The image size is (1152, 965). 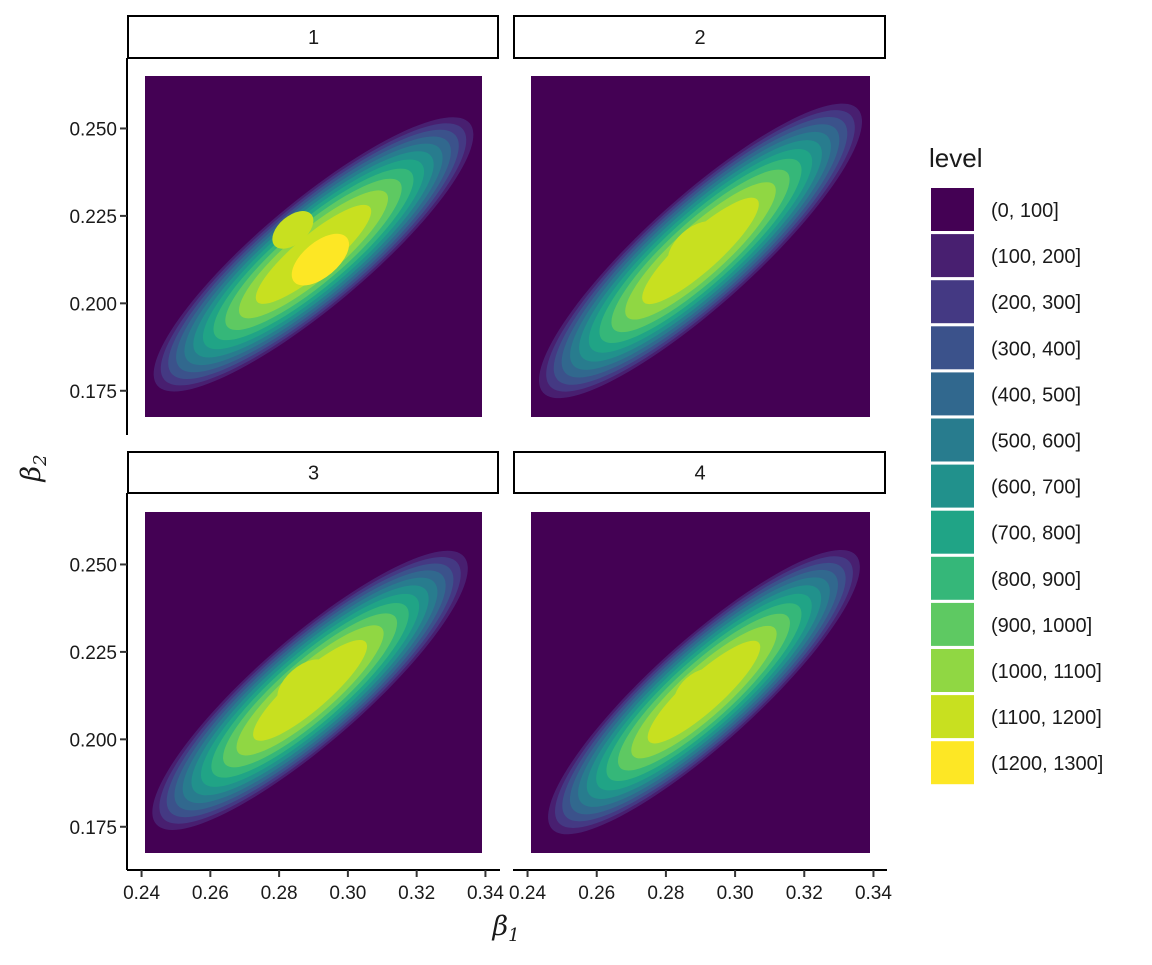 What do you see at coordinates (955, 158) in the screenshot?
I see `legend-title: level` at bounding box center [955, 158].